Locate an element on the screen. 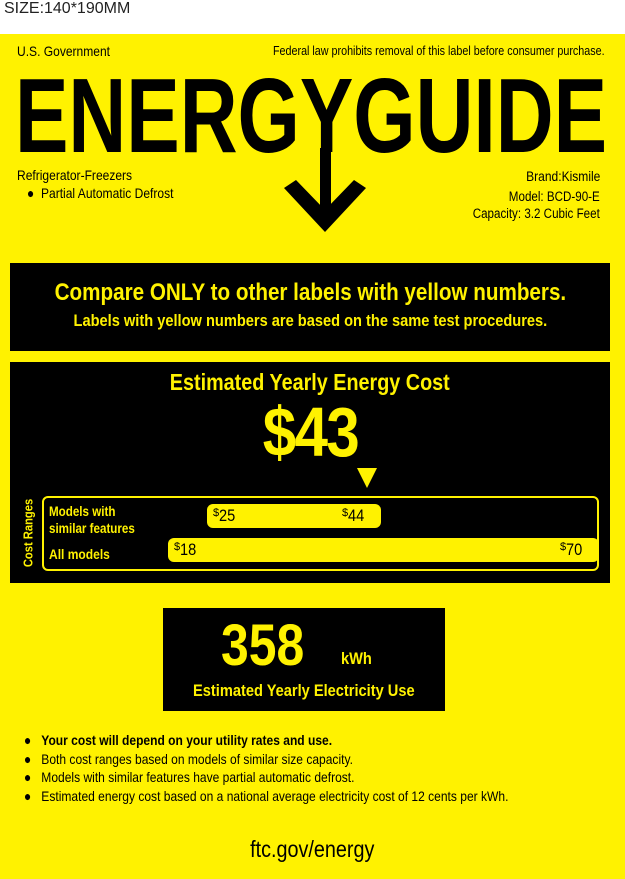 Image resolution: width=625 pixels, height=879 pixels. cost-value: $43 is located at coordinates (310, 432).